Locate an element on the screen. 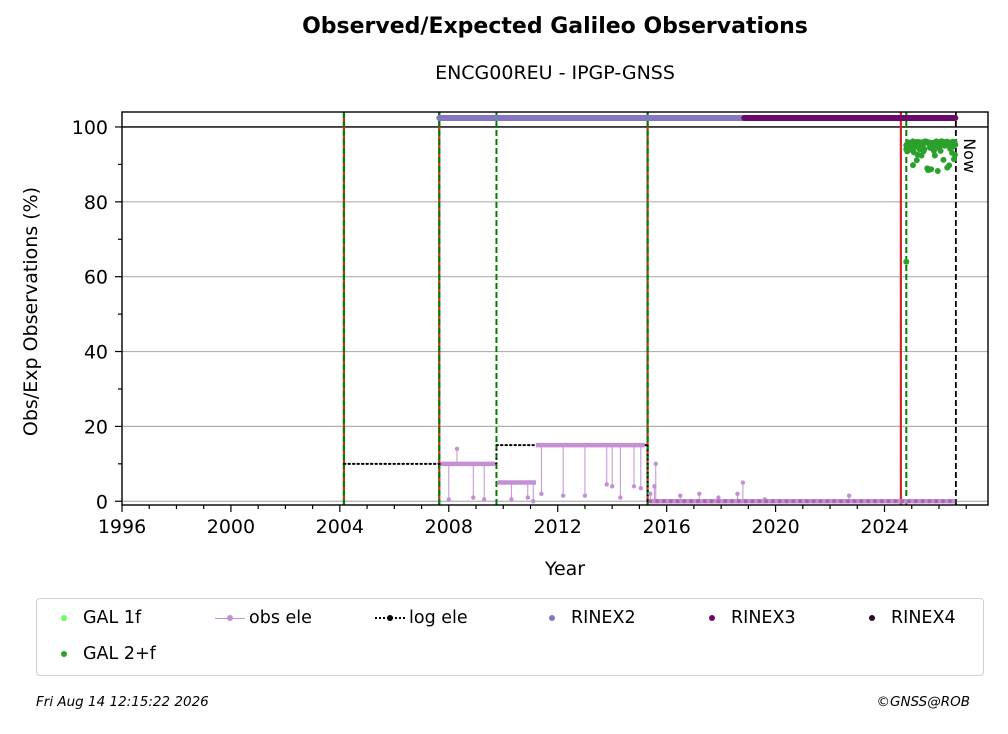 Image resolution: width=1008 pixels, height=734 pixels. x-tick-label: 2000 is located at coordinates (231, 527).